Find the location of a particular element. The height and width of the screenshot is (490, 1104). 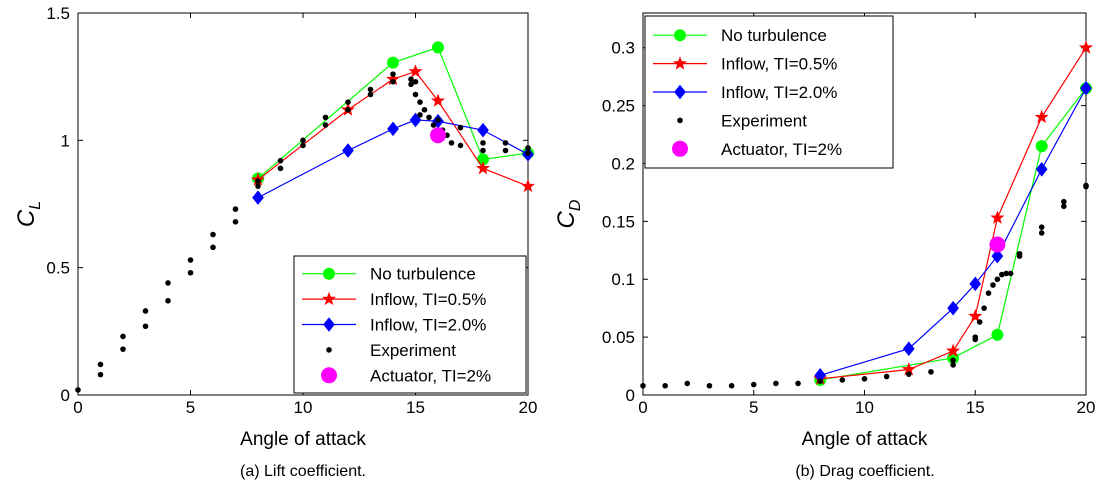

y-axis-label: CD is located at coordinates (568, 213).